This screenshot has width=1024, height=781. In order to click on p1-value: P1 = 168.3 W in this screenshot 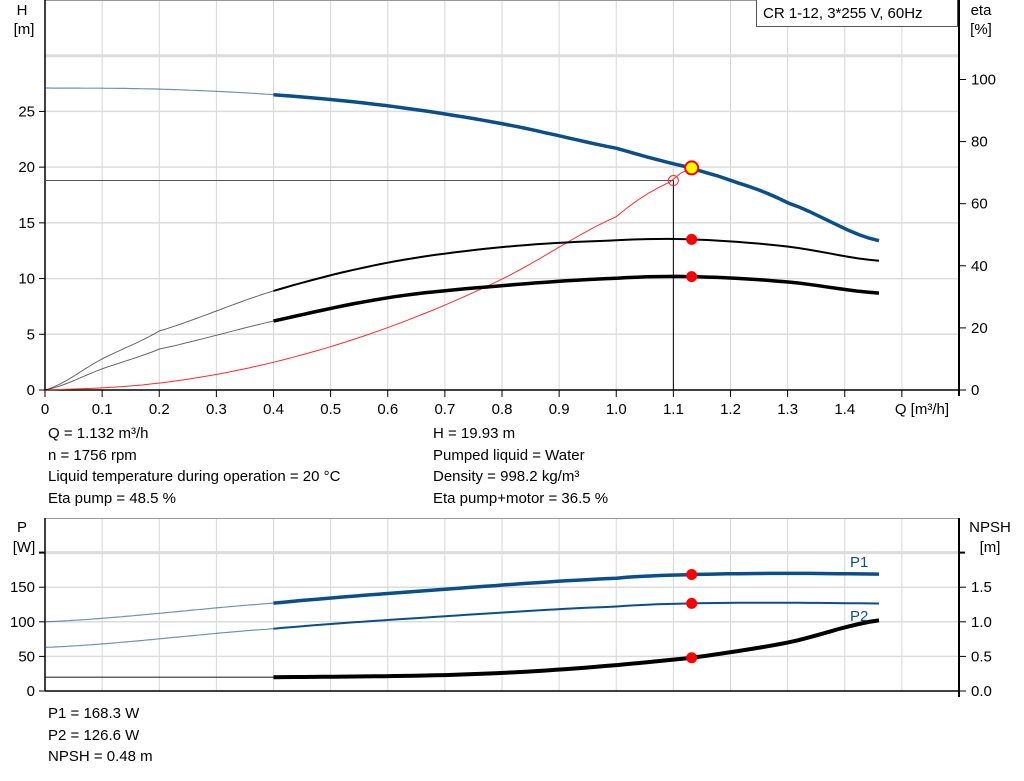, I will do `click(94, 713)`.